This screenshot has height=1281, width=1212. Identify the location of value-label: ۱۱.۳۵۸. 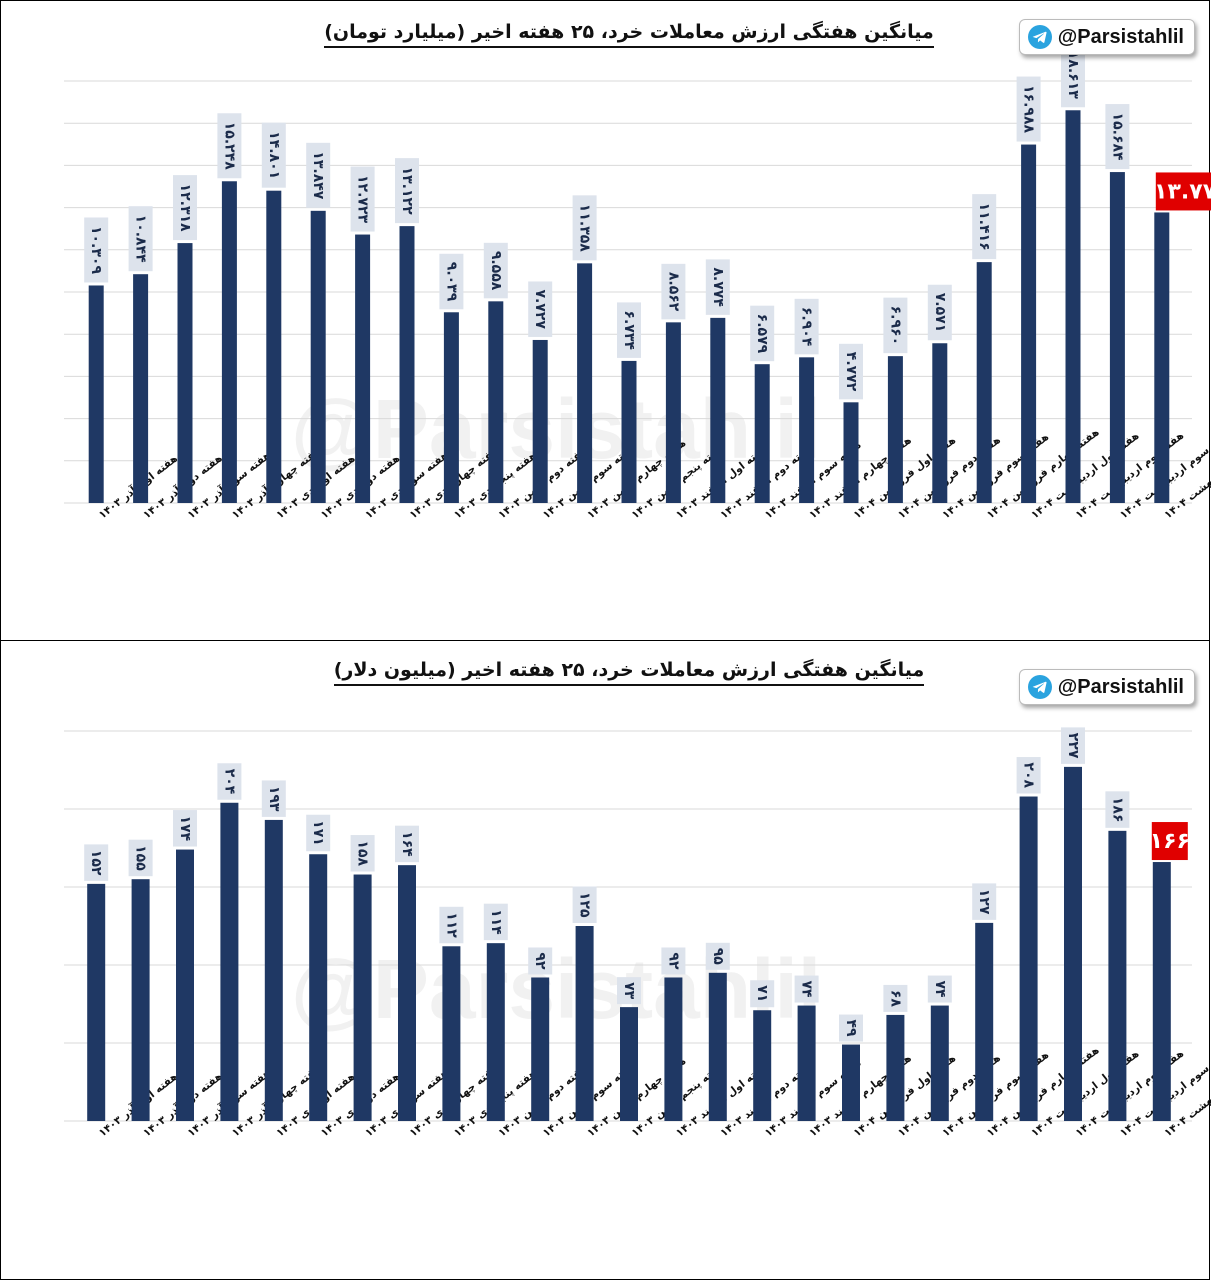
(584, 228).